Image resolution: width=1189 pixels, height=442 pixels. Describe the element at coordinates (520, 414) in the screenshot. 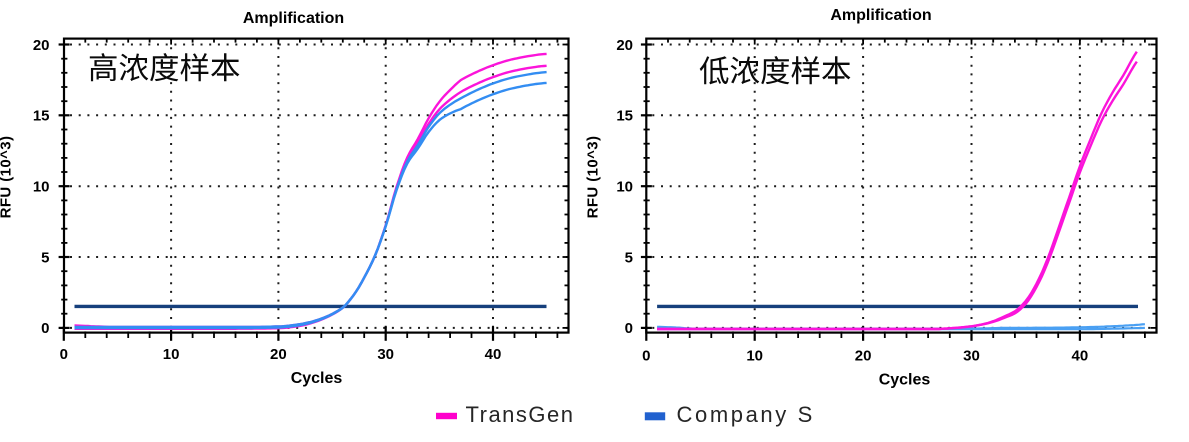

I see `svg-text: TransGen` at that location.